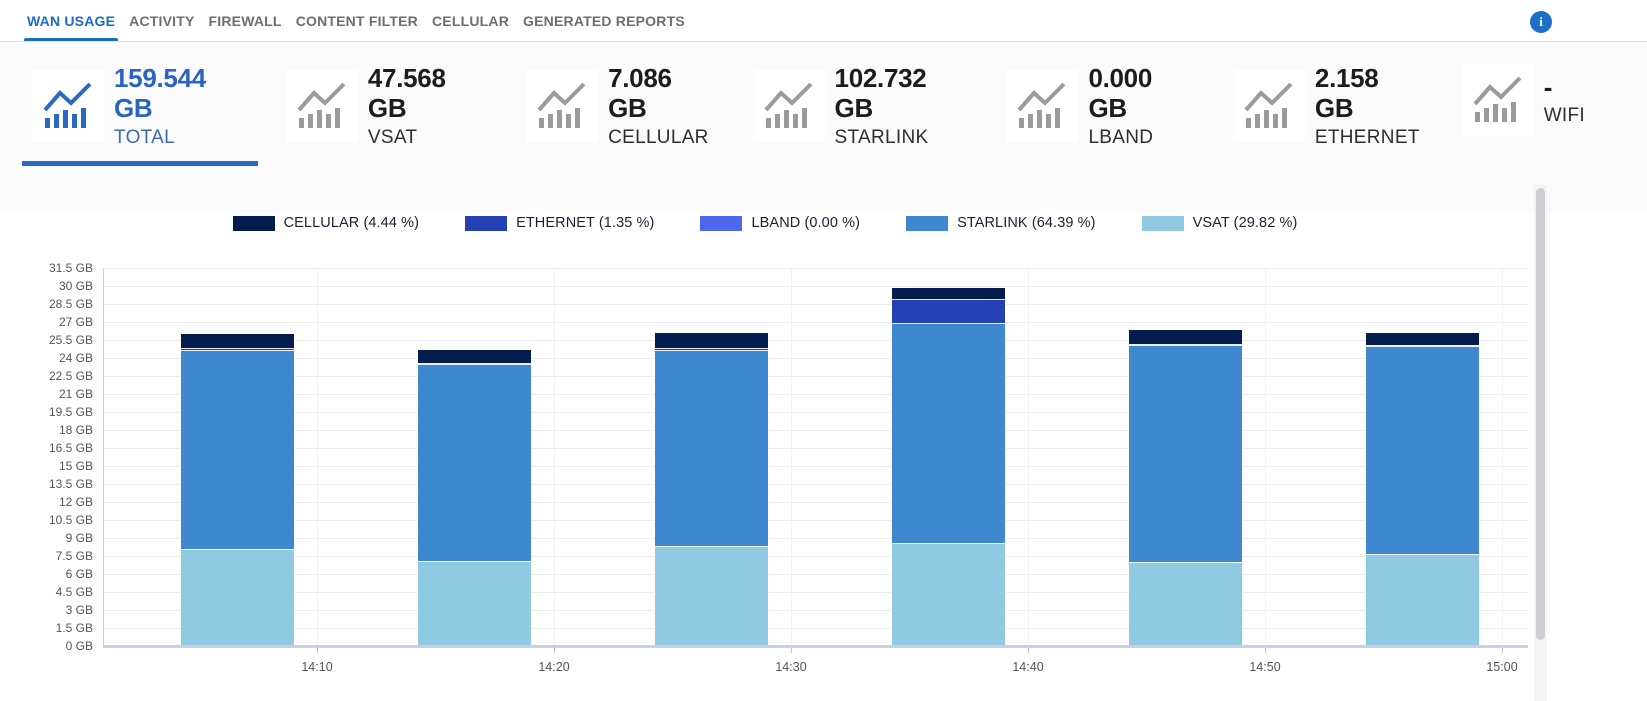  Describe the element at coordinates (74, 628) in the screenshot. I see `y-axis-tick-label: 1.5 GB` at that location.